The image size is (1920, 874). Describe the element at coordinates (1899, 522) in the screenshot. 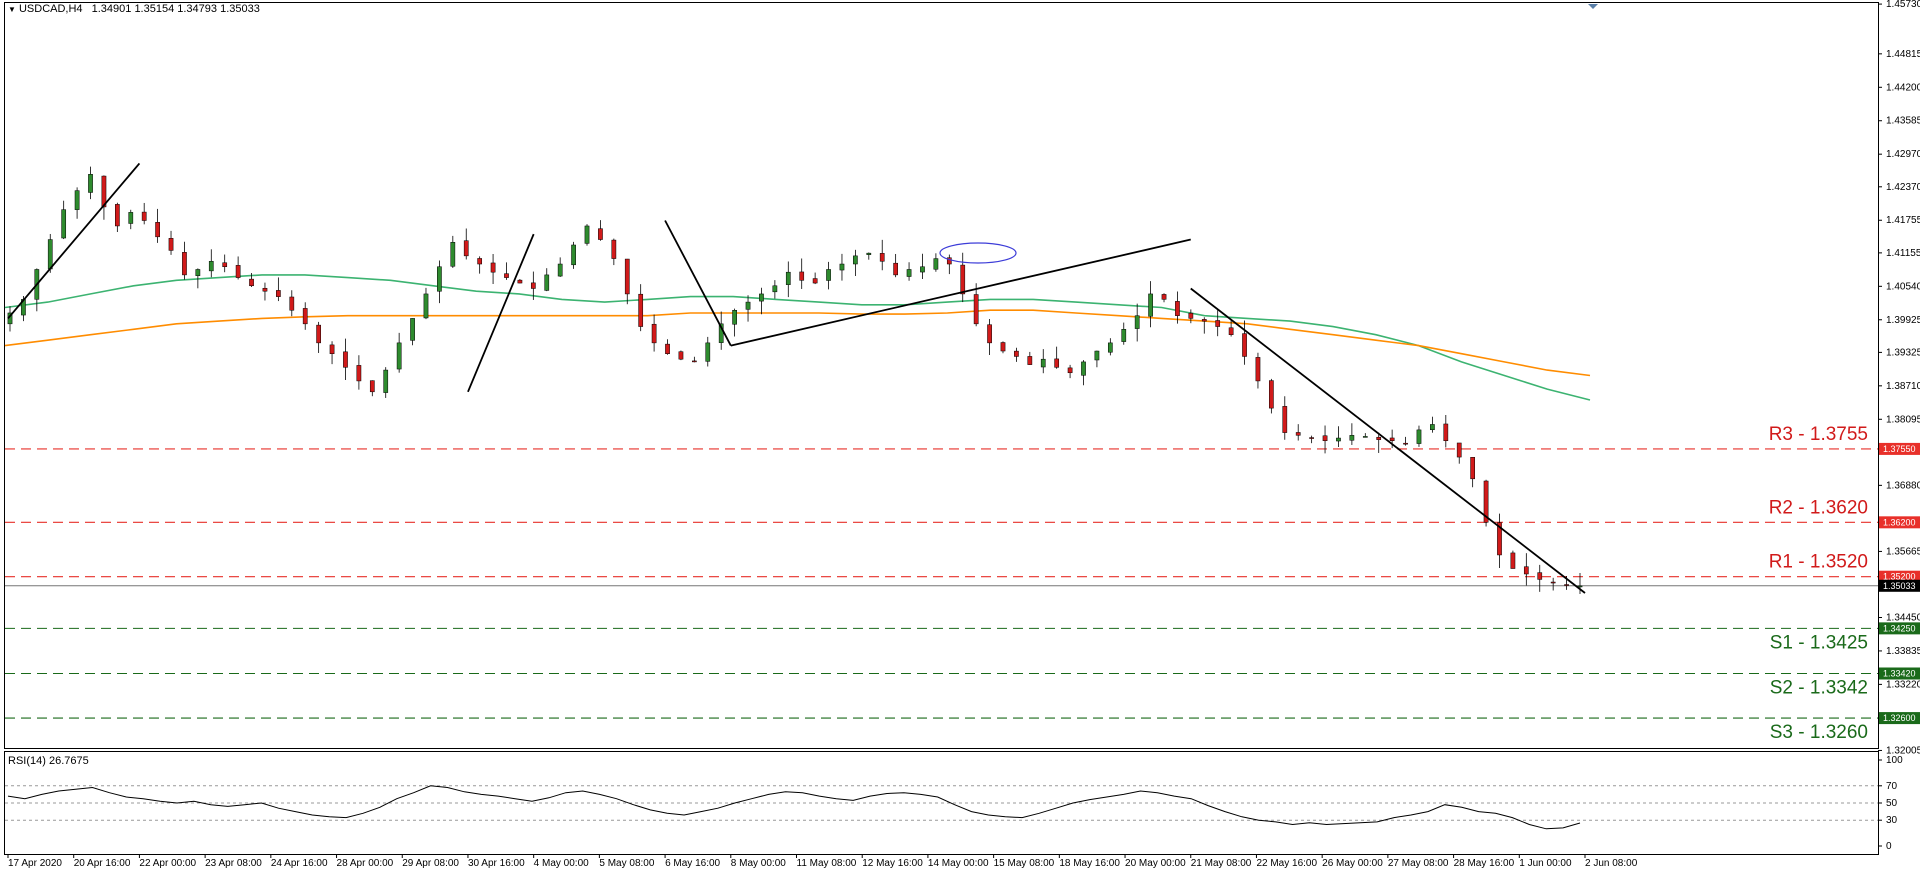

I see `price-tag-r2: 1.36200` at that location.